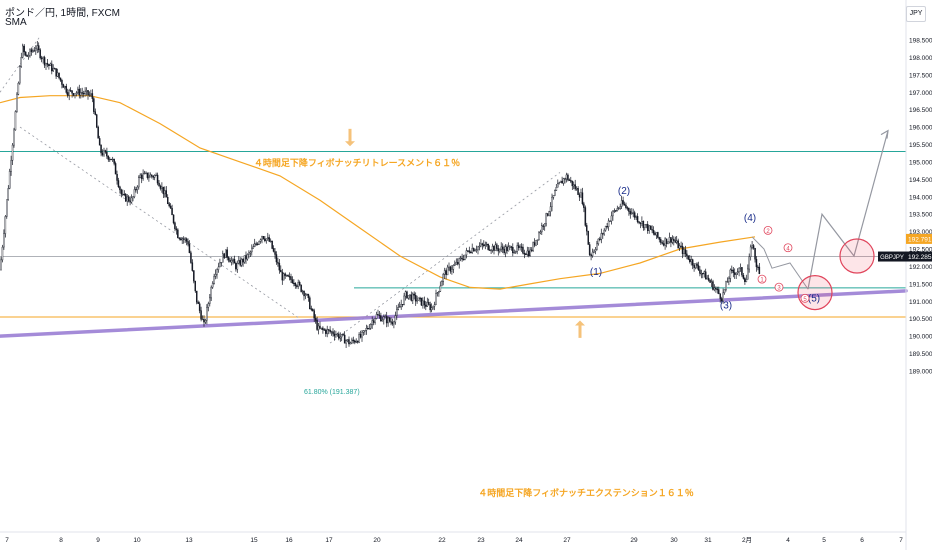 This screenshot has height=550, width=932. Describe the element at coordinates (63, 13) in the screenshot. I see `chart-title: ポンド／円, 1時間, FXCM` at that location.